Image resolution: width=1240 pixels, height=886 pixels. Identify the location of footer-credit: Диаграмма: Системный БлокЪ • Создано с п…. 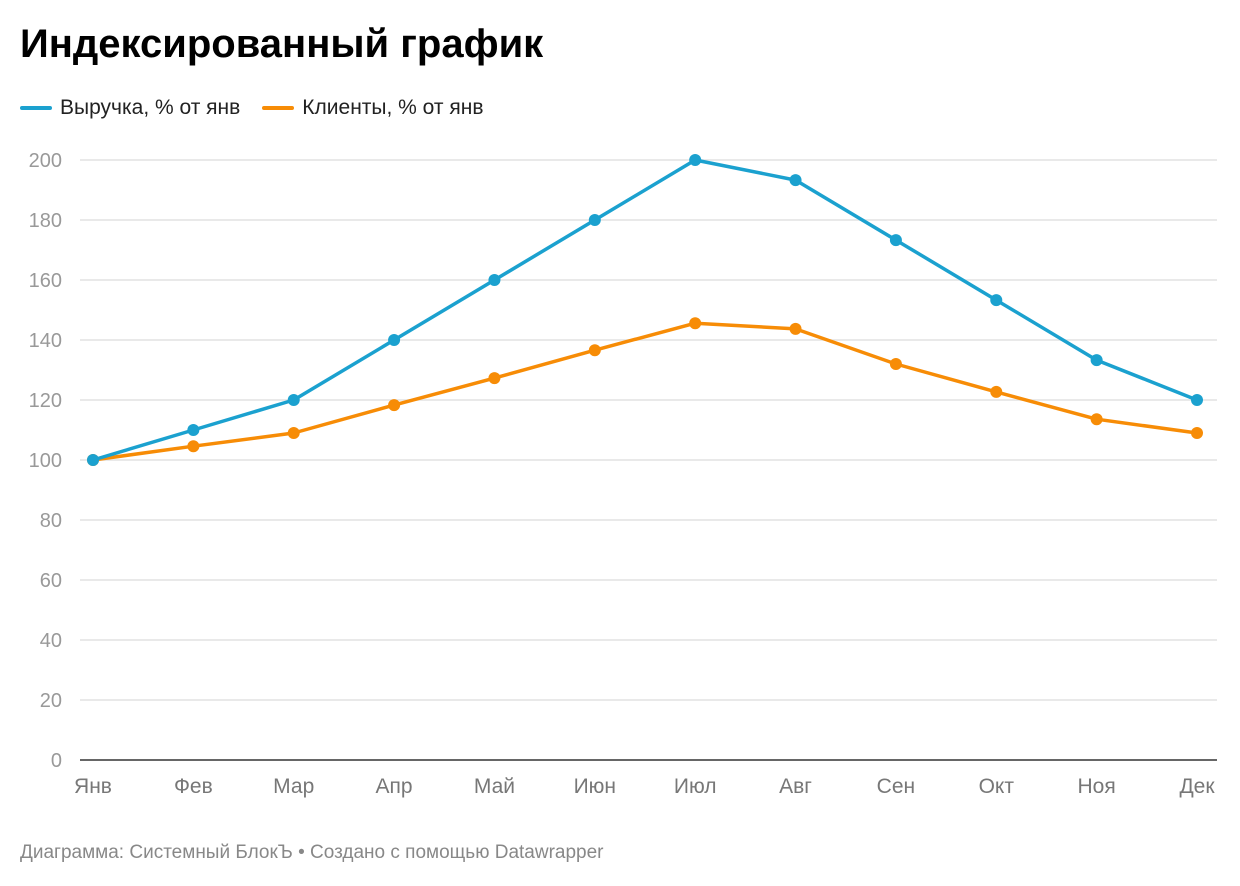
(312, 852).